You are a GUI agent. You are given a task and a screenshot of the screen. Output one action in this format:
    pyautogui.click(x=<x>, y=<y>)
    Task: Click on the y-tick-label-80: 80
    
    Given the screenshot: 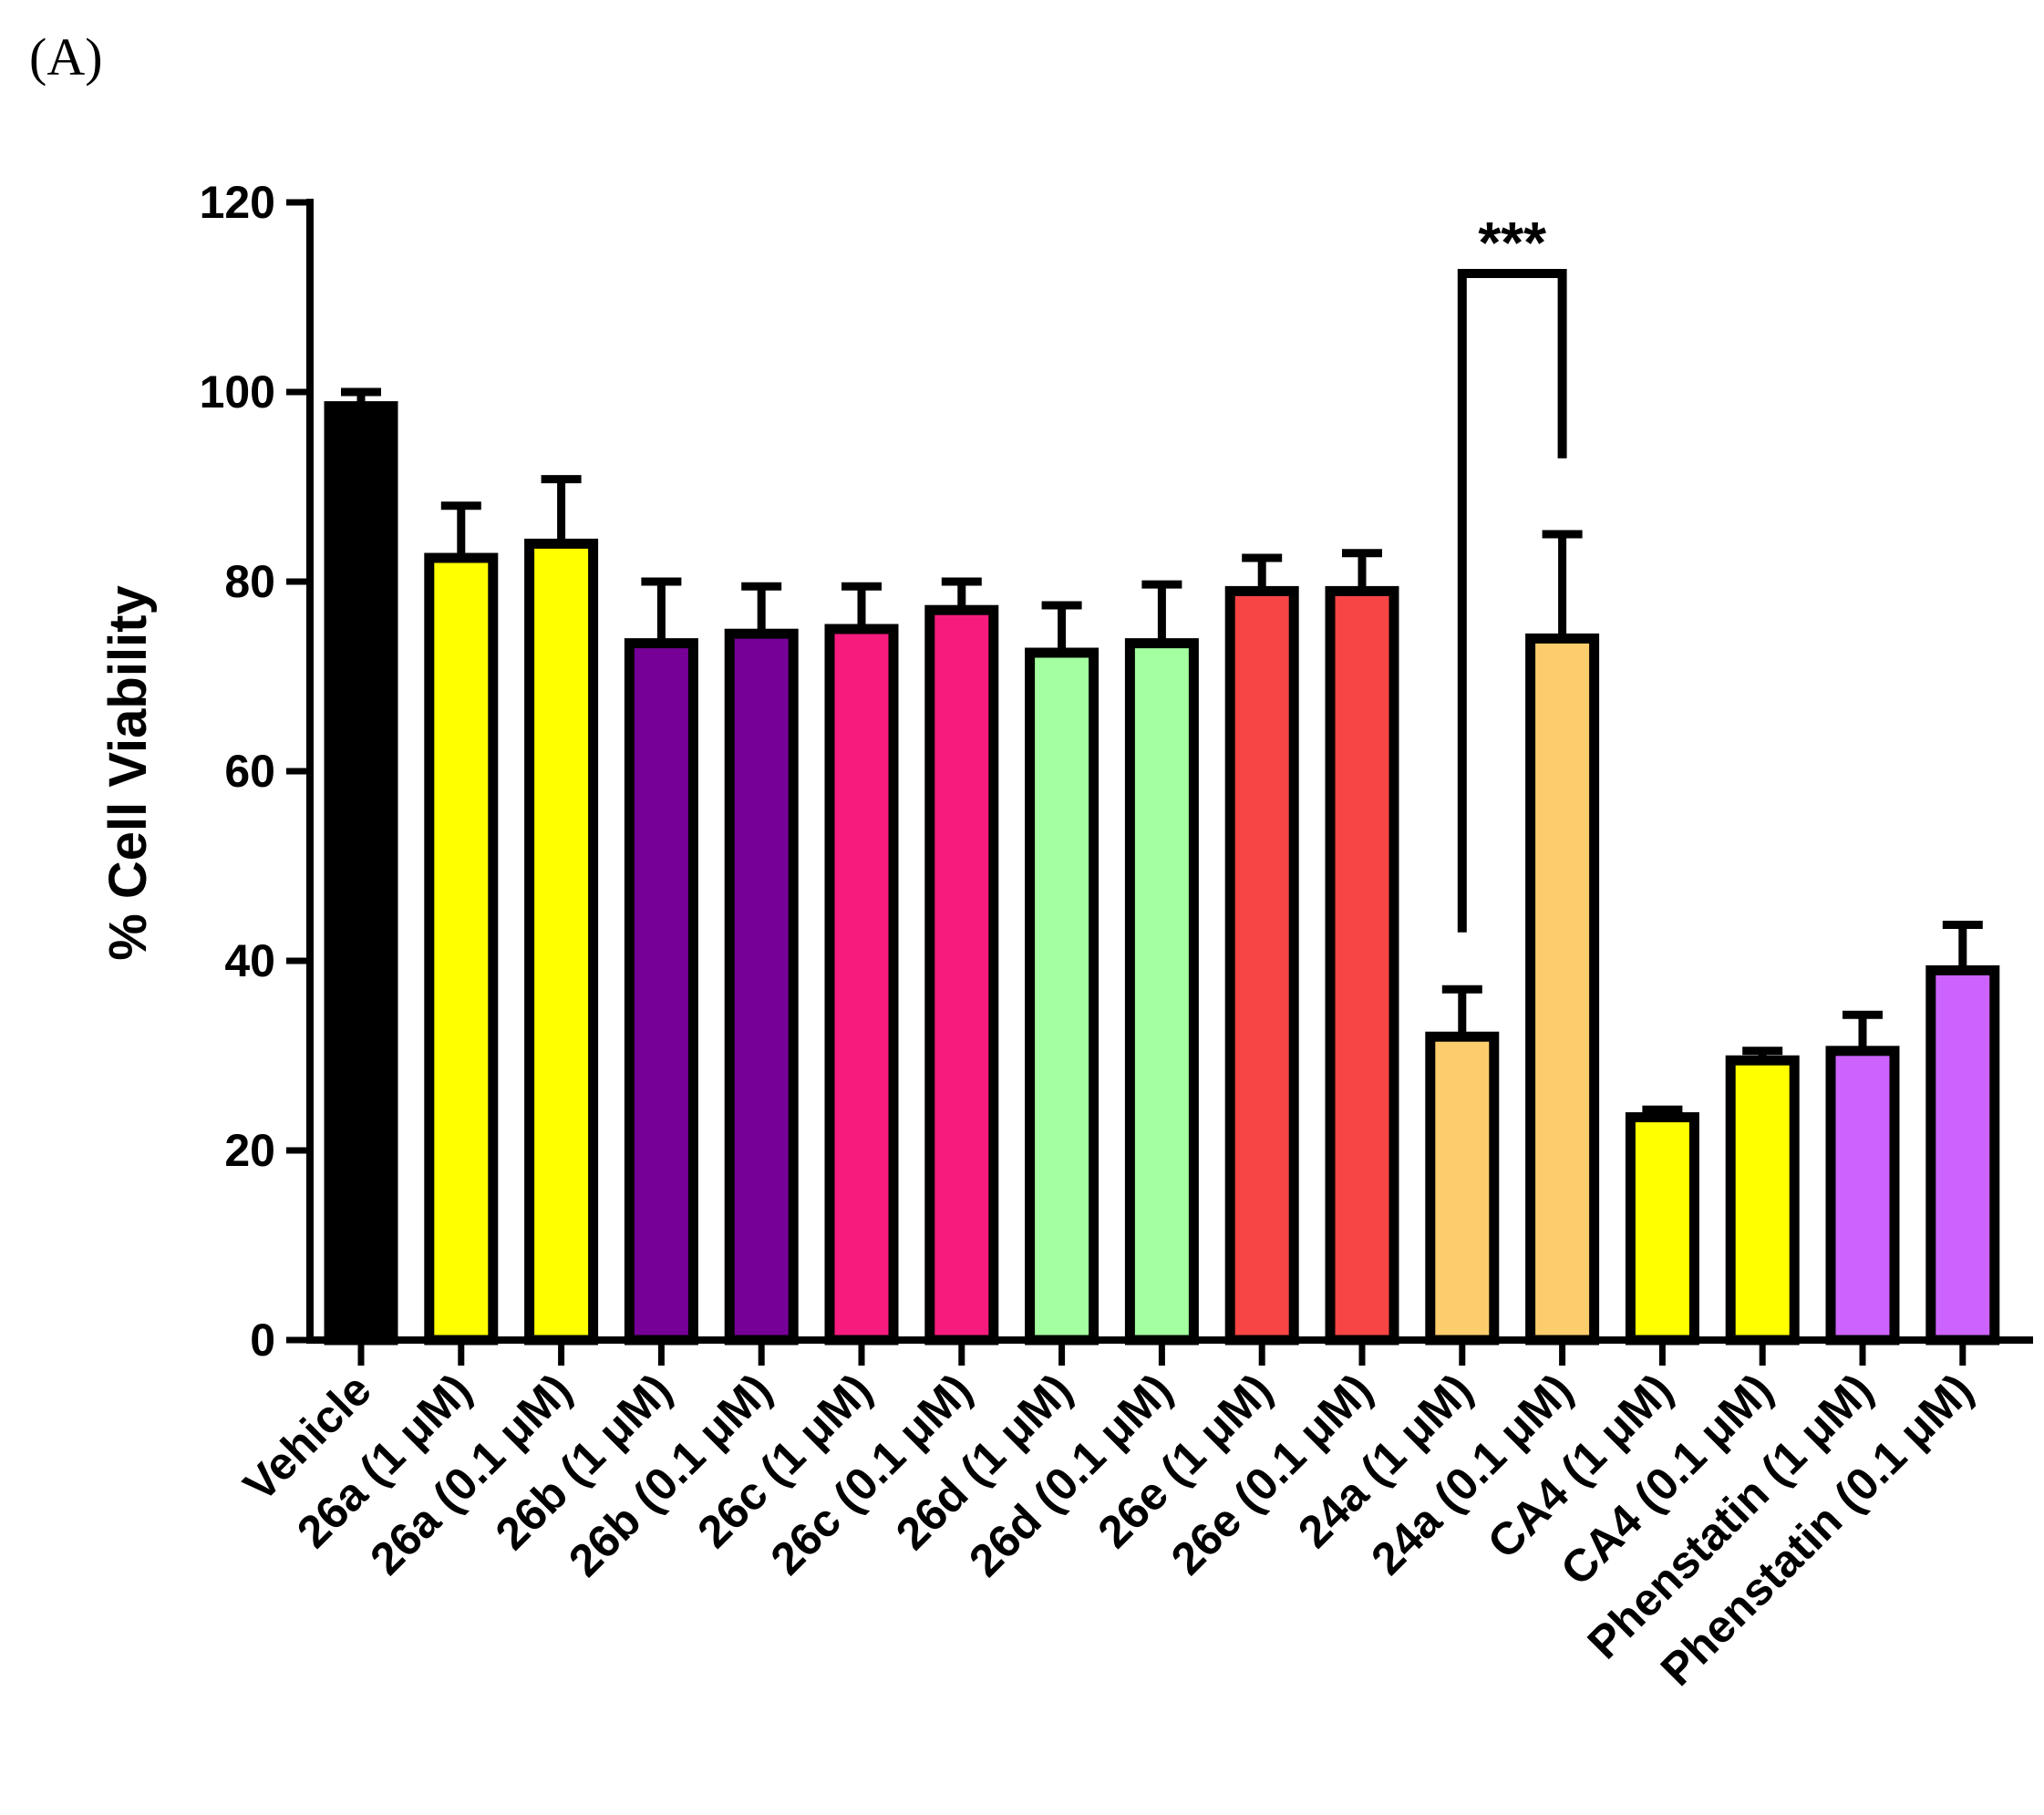 What is the action you would take?
    pyautogui.click(x=249, y=581)
    